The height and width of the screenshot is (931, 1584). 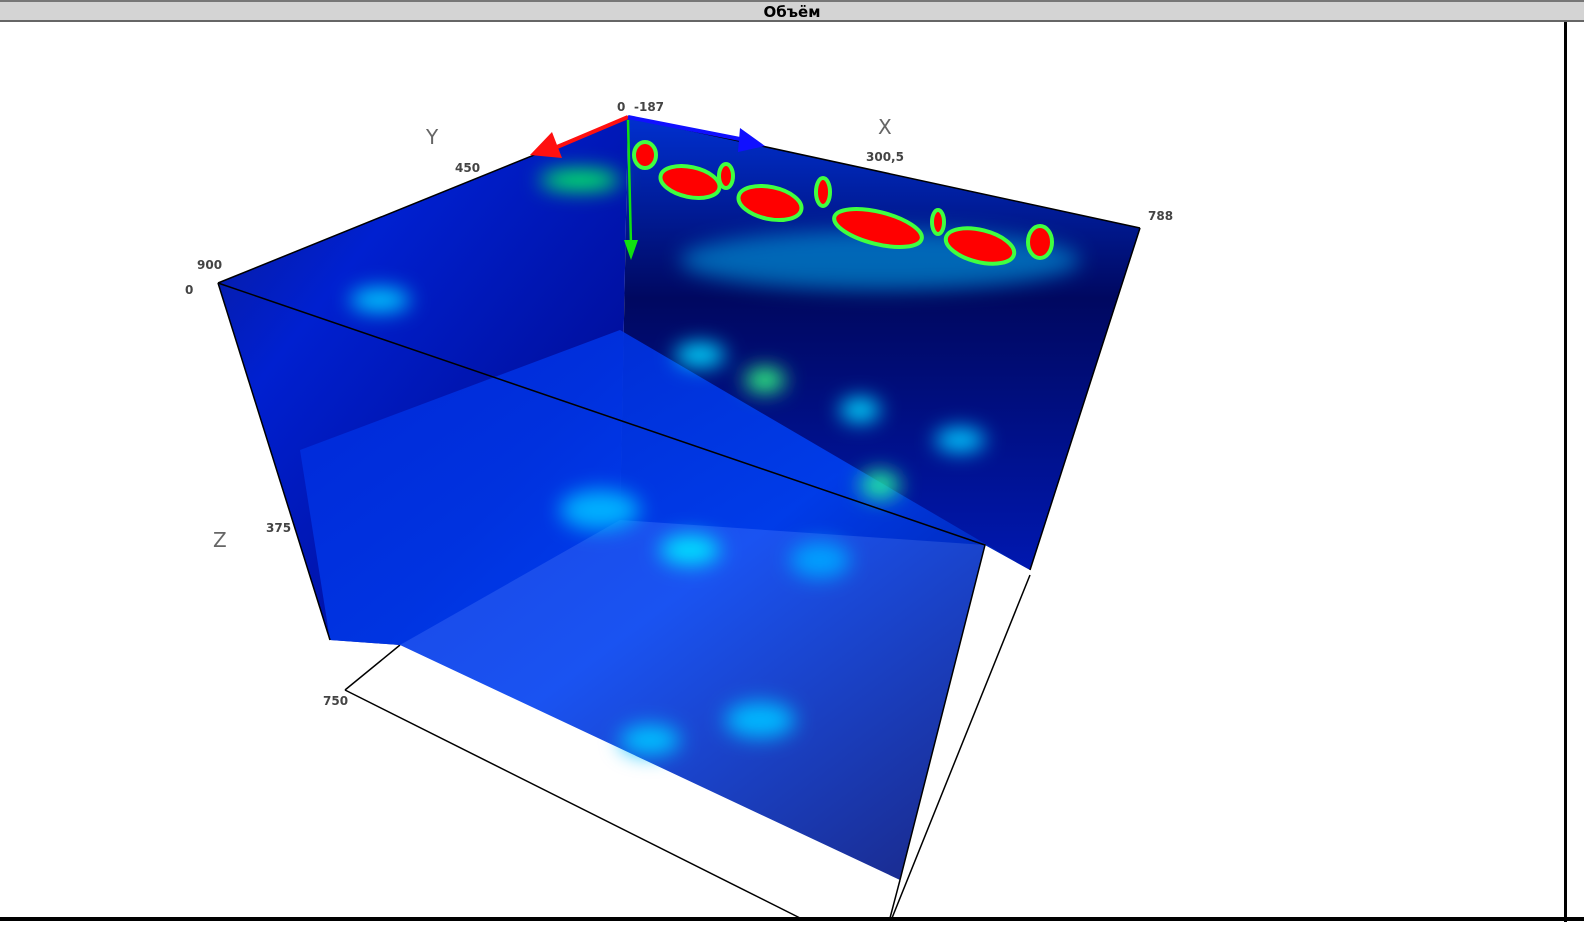 What do you see at coordinates (189, 290) in the screenshot?
I see `z-tick-0: 0` at bounding box center [189, 290].